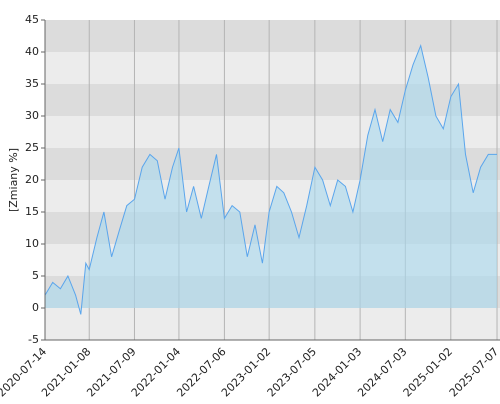  What do you see at coordinates (32, 179) in the screenshot?
I see `y-tick-label: 20` at bounding box center [32, 179].